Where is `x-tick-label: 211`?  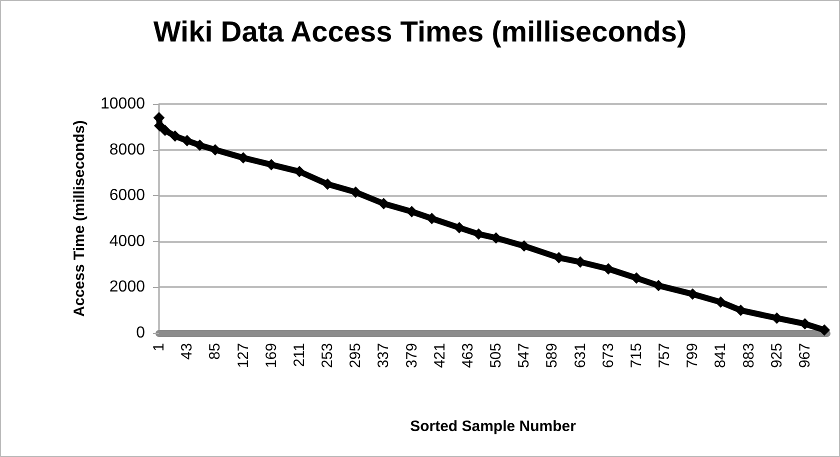 x-tick-label: 211 is located at coordinates (299, 355).